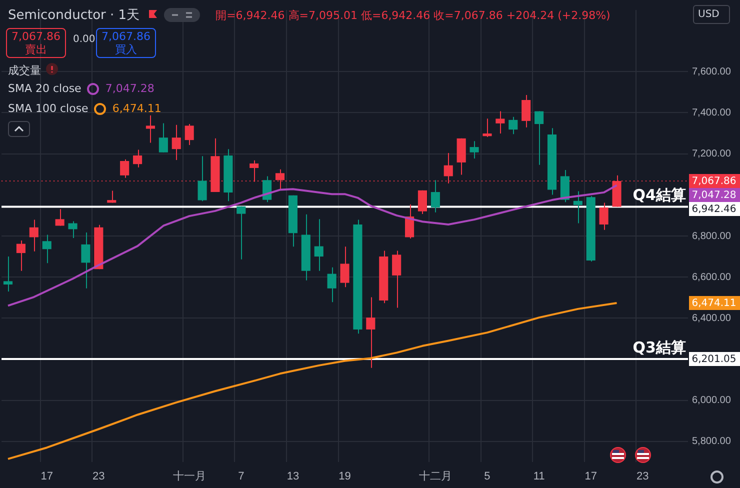 This screenshot has width=740, height=488. Describe the element at coordinates (74, 15) in the screenshot. I see `chart-title: Semiconductor · 1天` at that location.